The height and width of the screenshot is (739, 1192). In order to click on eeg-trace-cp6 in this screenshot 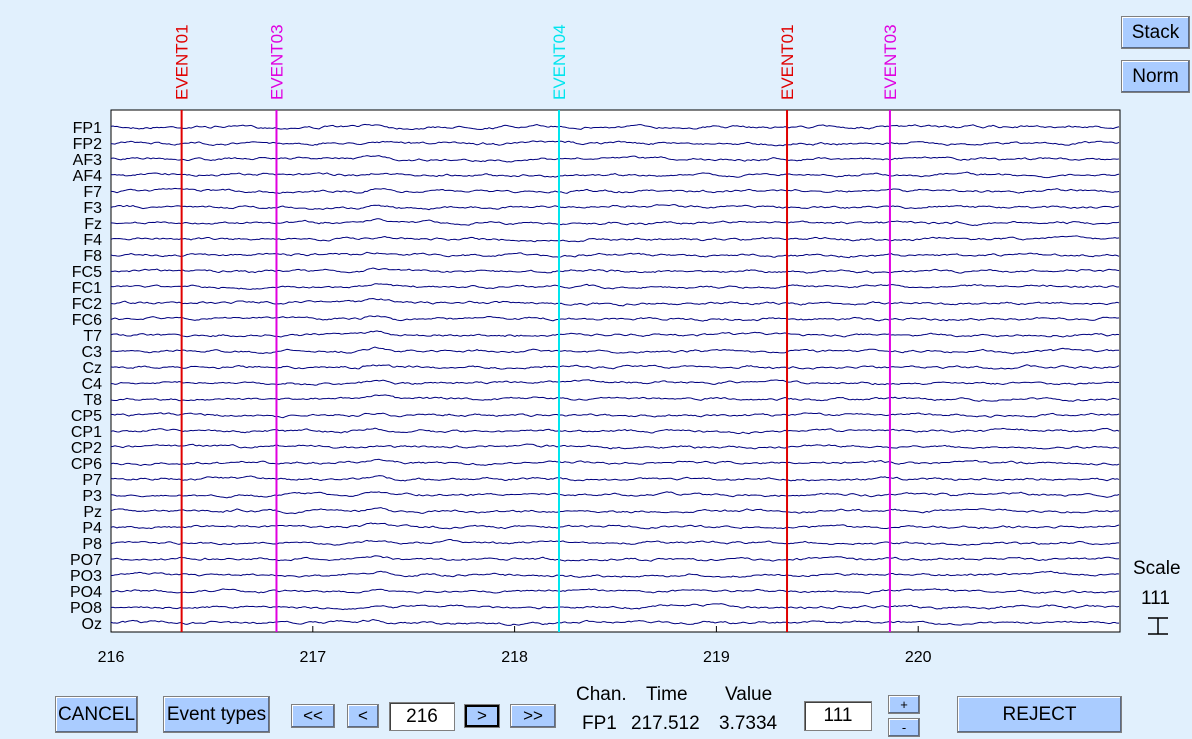, I will do `click(615, 462)`.